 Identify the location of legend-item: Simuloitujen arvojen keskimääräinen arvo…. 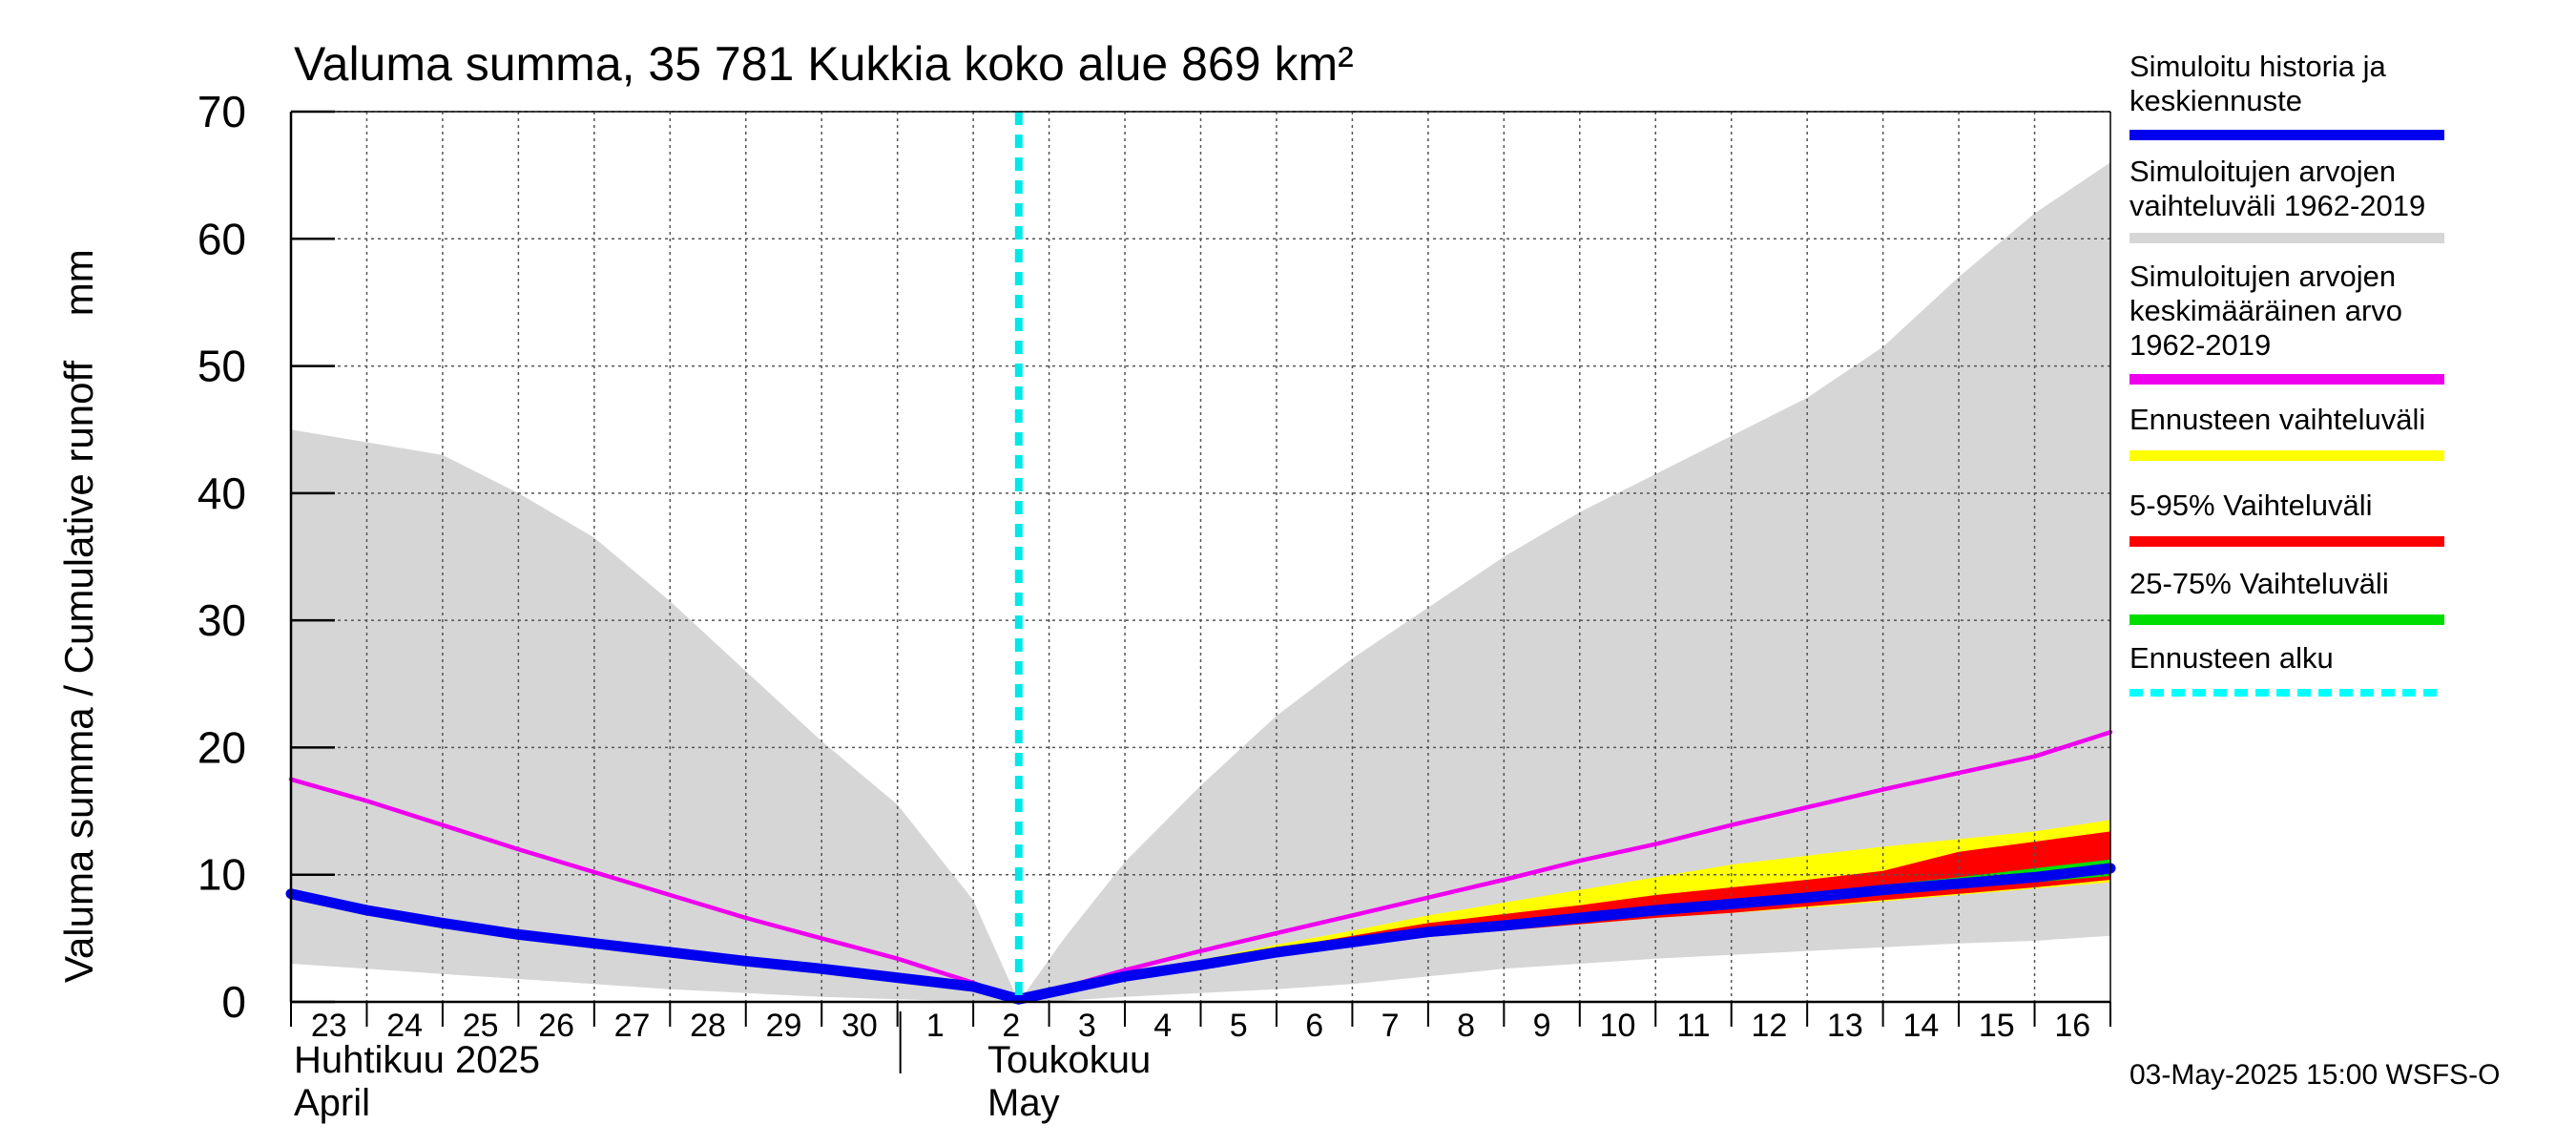
(2329, 323).